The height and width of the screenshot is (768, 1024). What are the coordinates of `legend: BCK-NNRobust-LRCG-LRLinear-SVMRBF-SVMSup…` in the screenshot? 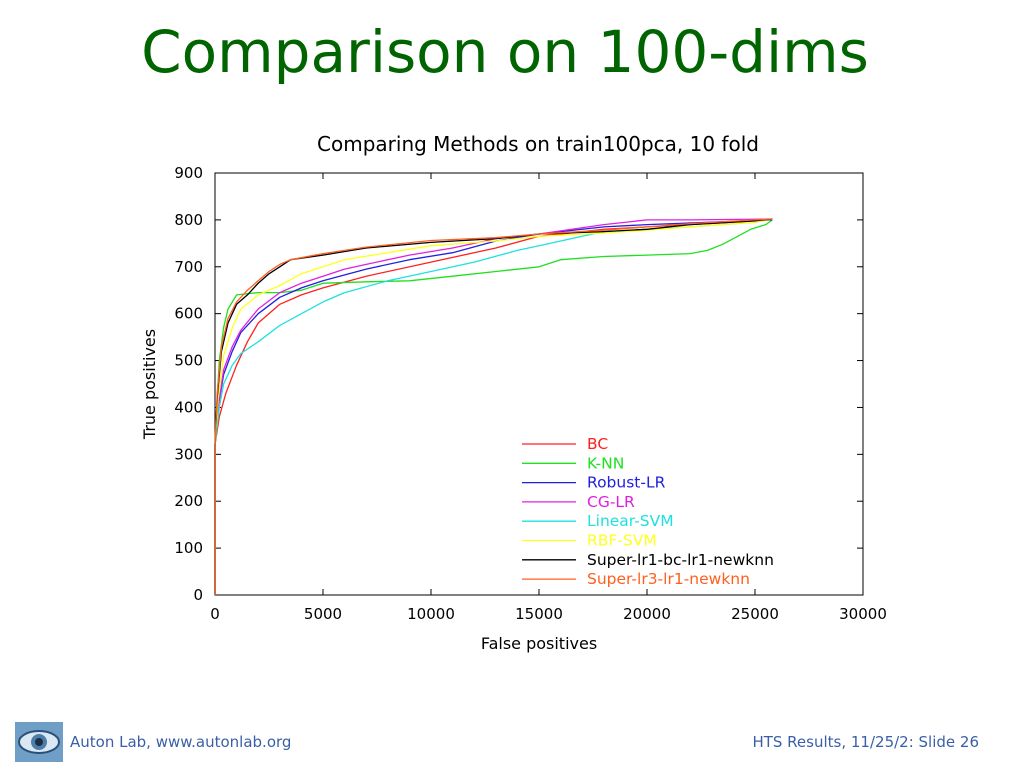 It's located at (648, 511).